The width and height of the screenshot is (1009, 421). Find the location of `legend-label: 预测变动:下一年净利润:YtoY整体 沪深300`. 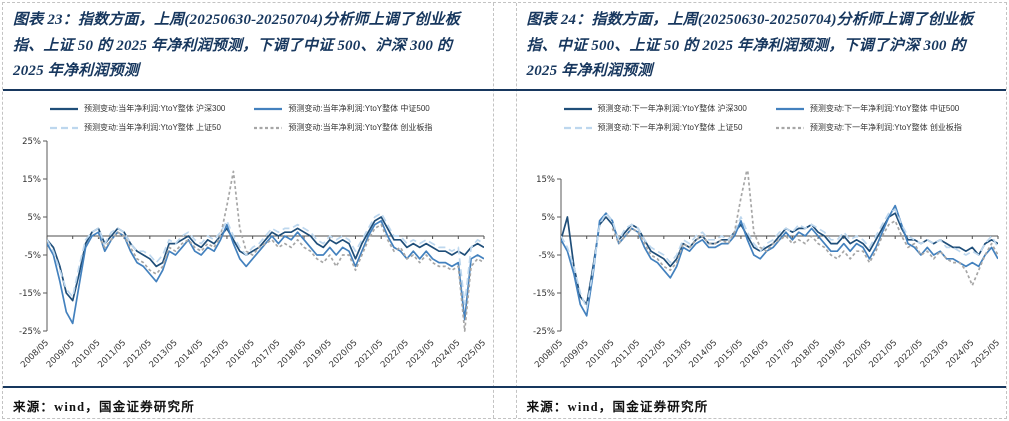

legend-label: 预测变动:下一年净利润:YtoY整体 沪深300 is located at coordinates (672, 108).